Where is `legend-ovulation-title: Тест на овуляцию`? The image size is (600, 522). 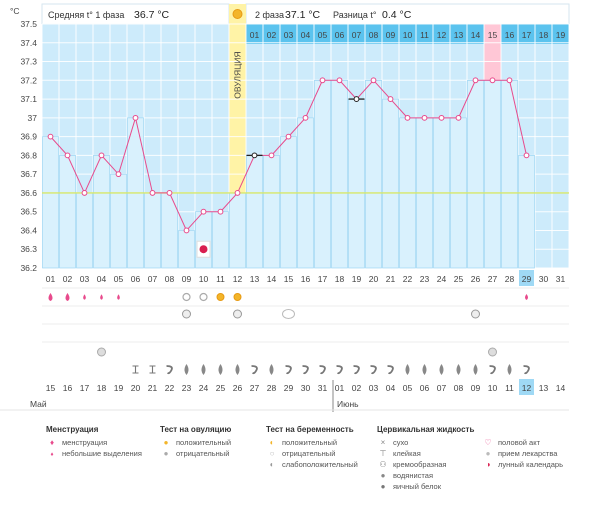 legend-ovulation-title: Тест на овуляцию is located at coordinates (196, 429).